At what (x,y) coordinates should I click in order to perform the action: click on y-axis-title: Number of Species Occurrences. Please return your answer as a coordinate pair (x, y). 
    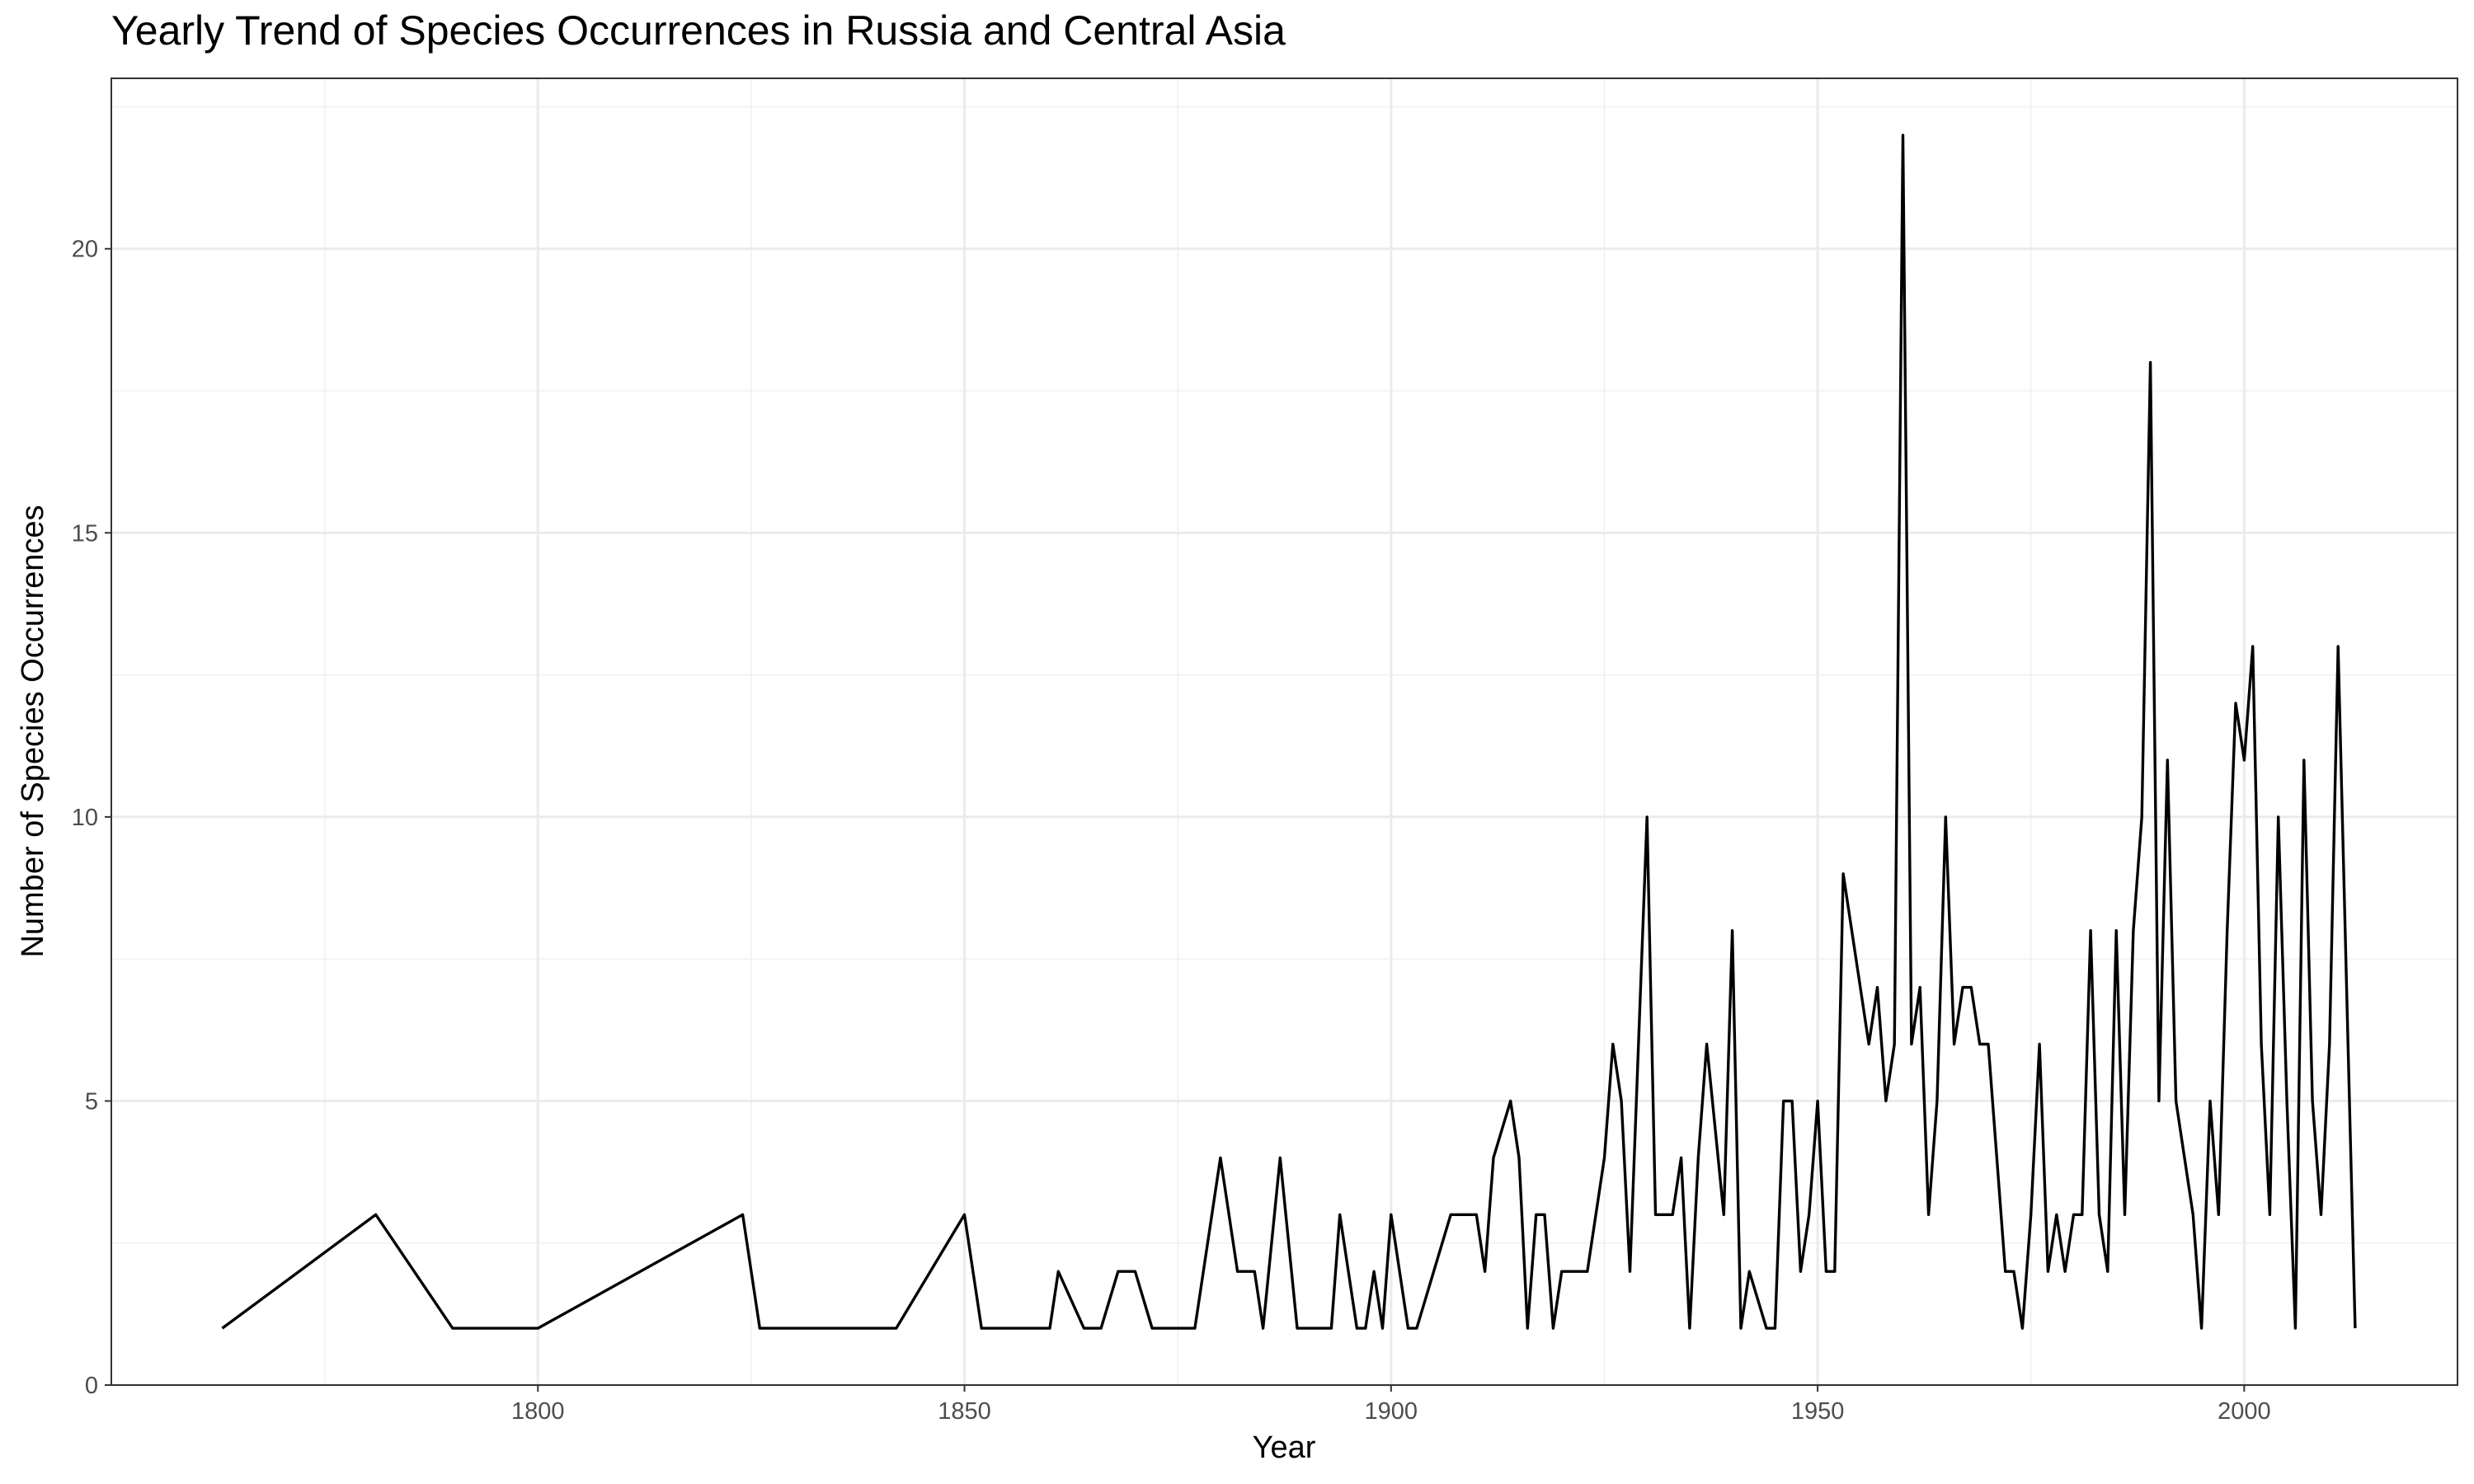
    Looking at the image, I should click on (33, 731).